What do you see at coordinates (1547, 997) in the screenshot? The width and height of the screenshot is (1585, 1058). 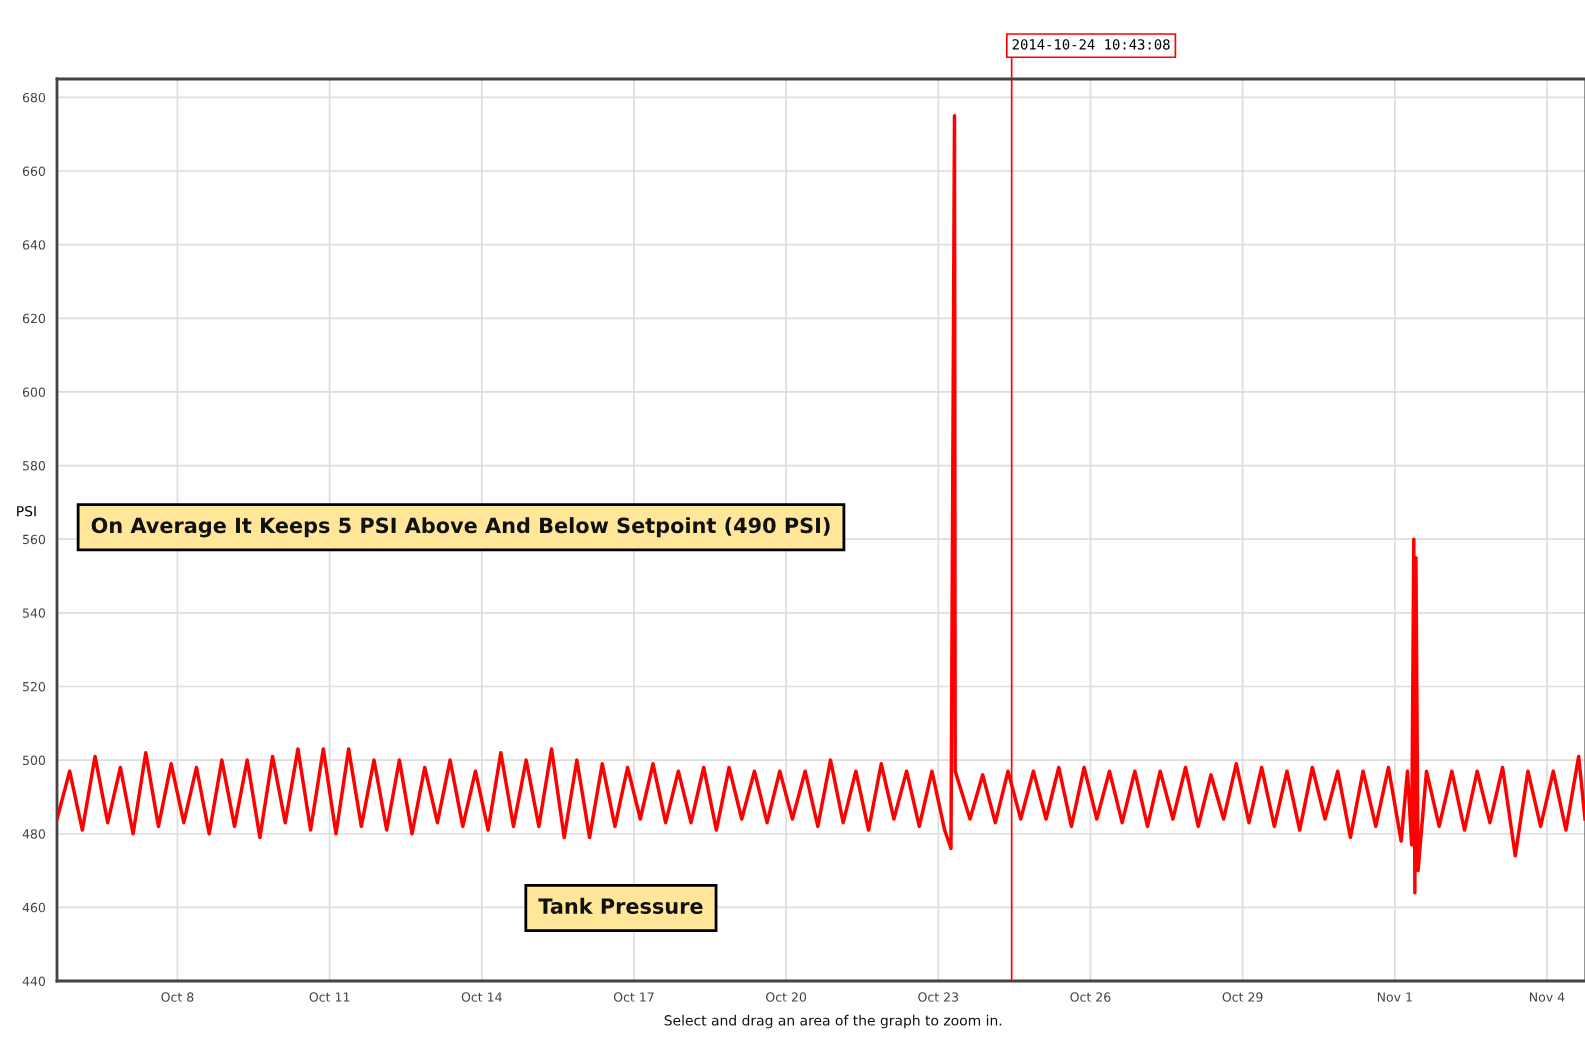 I see `x-tick-label: Nov 4` at bounding box center [1547, 997].